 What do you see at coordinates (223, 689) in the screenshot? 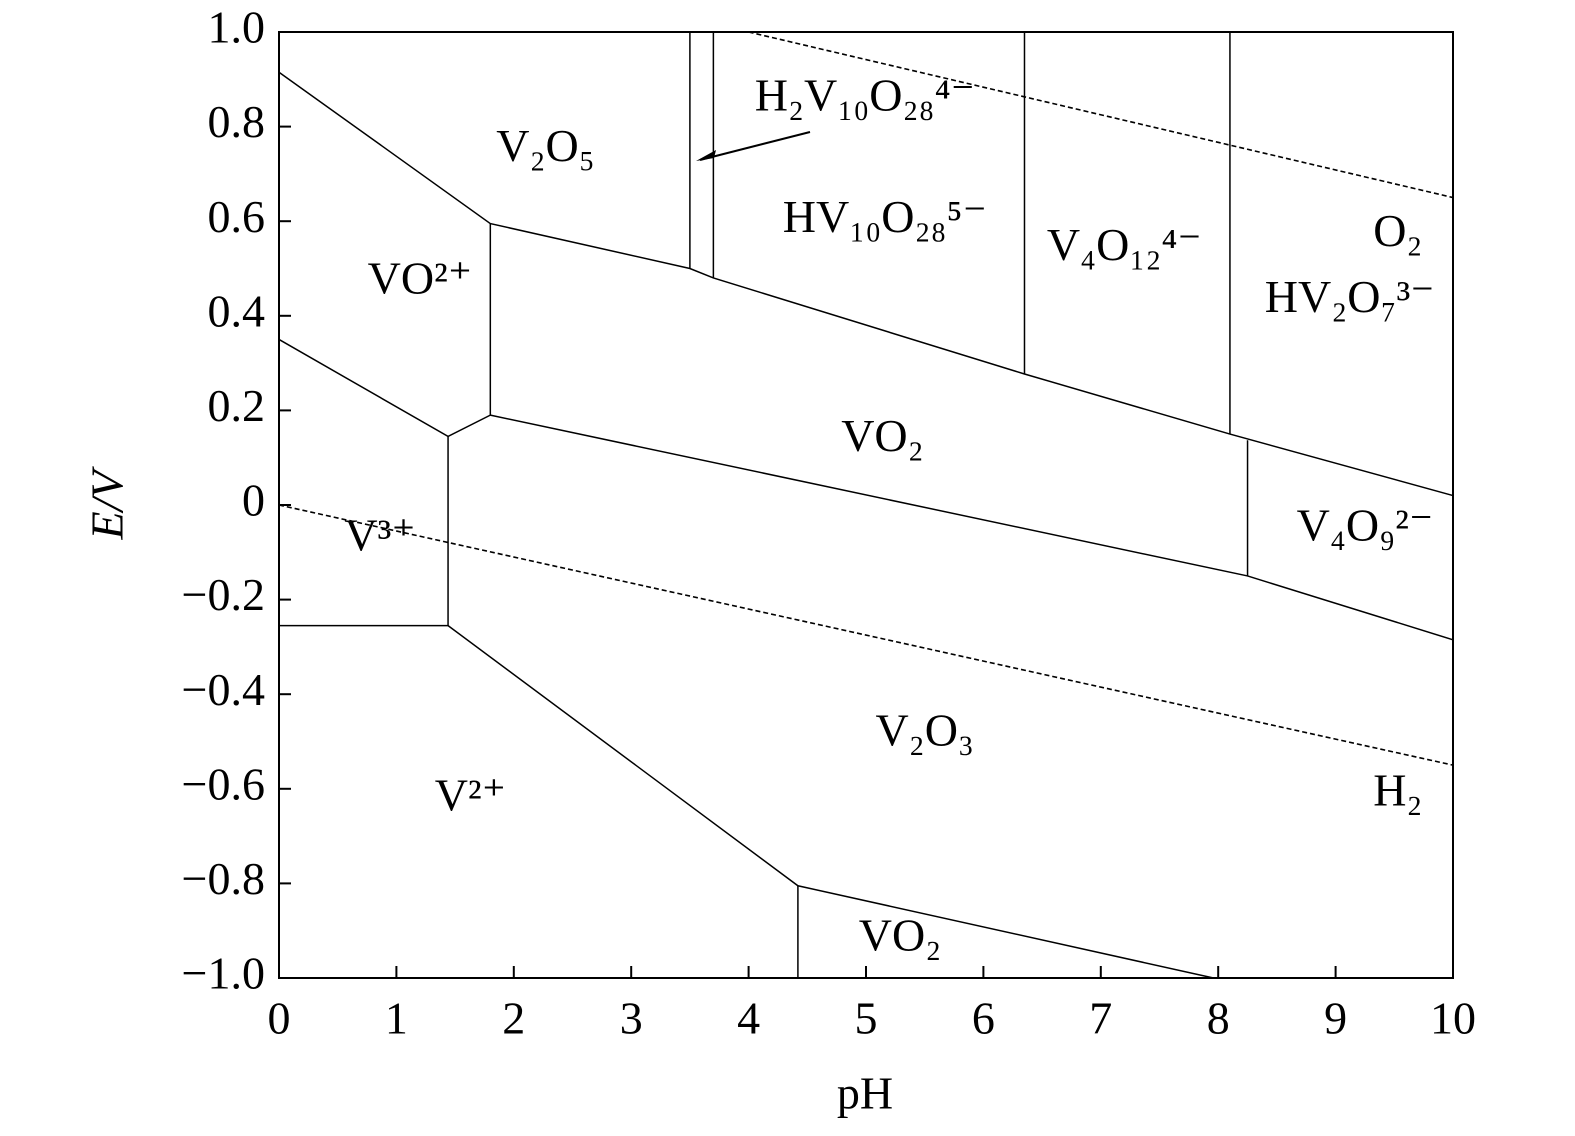
I see `y-tick-label: −0.4` at bounding box center [223, 689].